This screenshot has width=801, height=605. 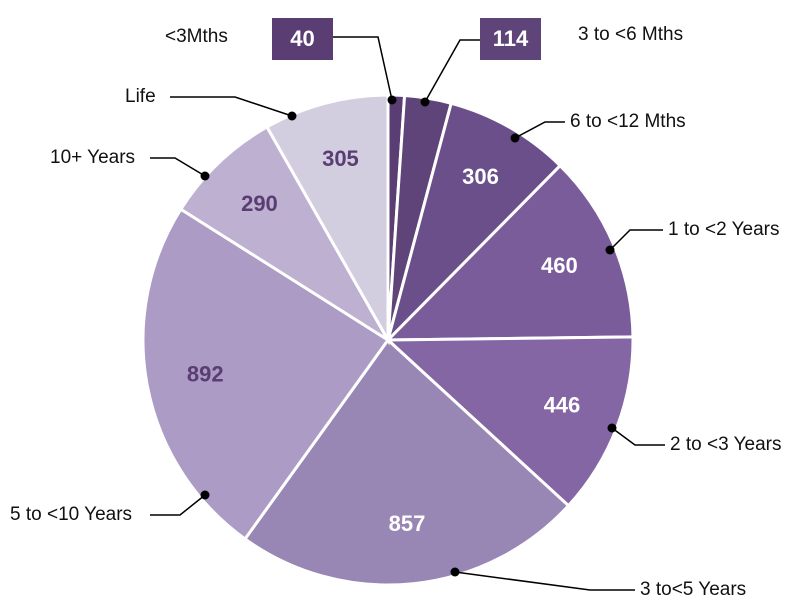 I want to click on category-label: 10+ Years, so click(x=92, y=157).